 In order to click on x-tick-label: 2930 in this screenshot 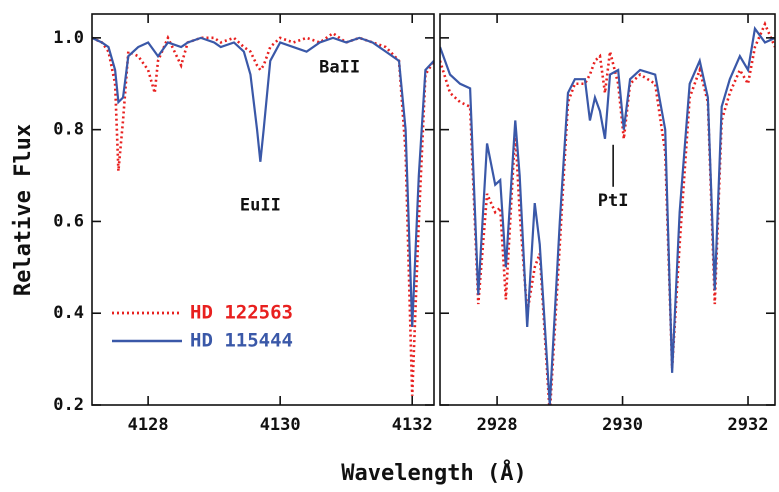, I will do `click(622, 425)`.